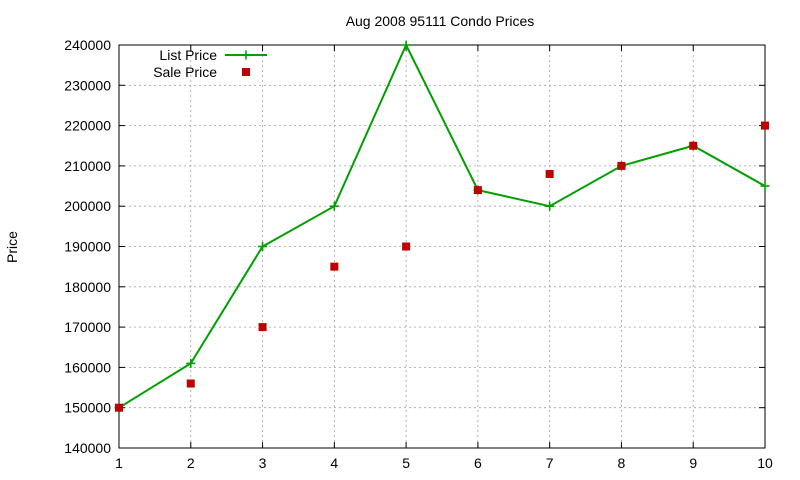 This screenshot has height=480, width=800. Describe the element at coordinates (185, 72) in the screenshot. I see `legend-label-sale-price: Sale Price` at that location.